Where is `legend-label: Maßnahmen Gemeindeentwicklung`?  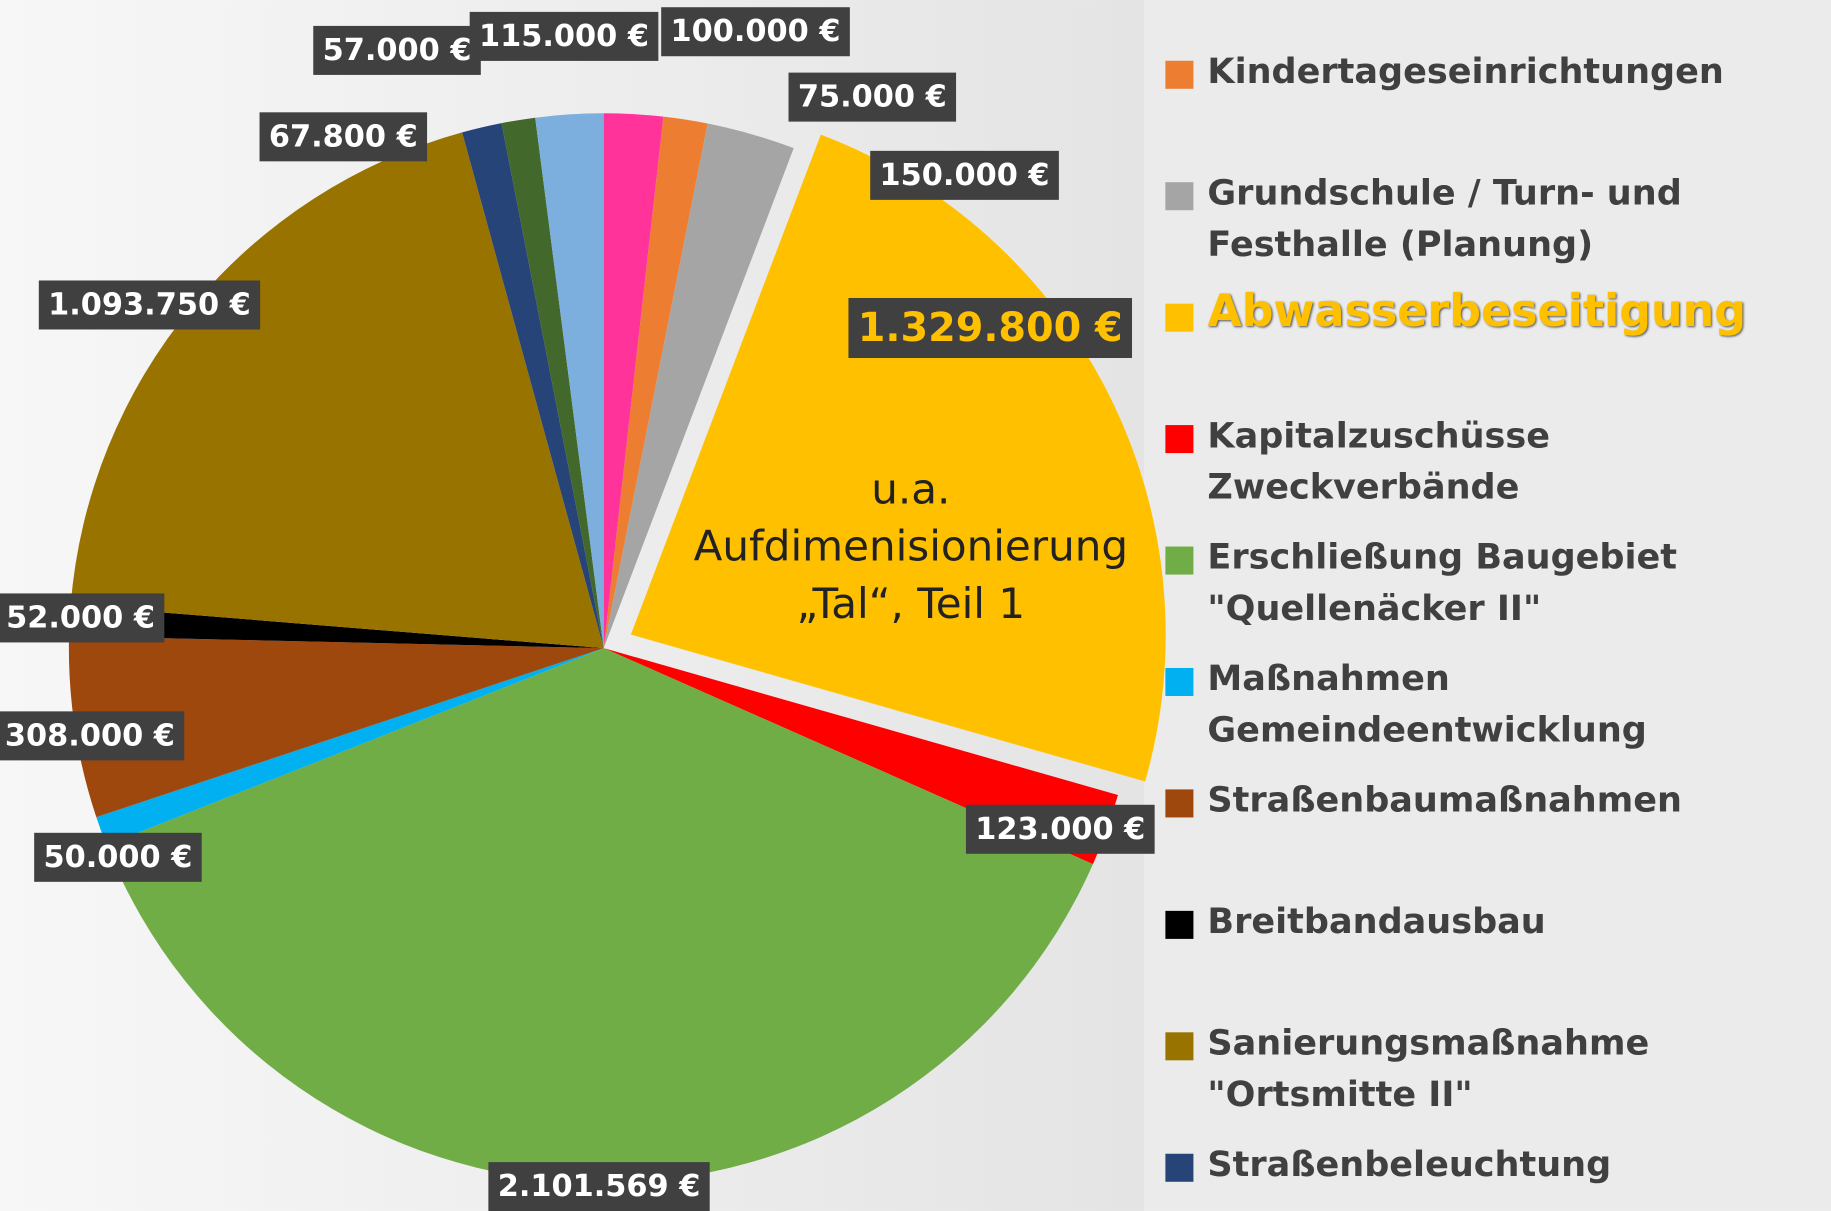
legend-label: Maßnahmen Gemeindeentwicklung is located at coordinates (1427, 704).